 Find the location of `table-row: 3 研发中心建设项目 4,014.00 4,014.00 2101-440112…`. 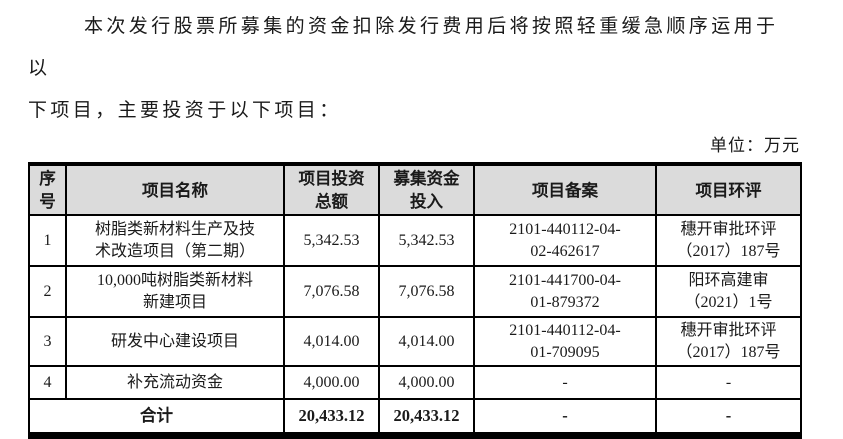

table-row: 3 研发中心建设项目 4,014.00 4,014.00 2101-440112… is located at coordinates (415, 341).